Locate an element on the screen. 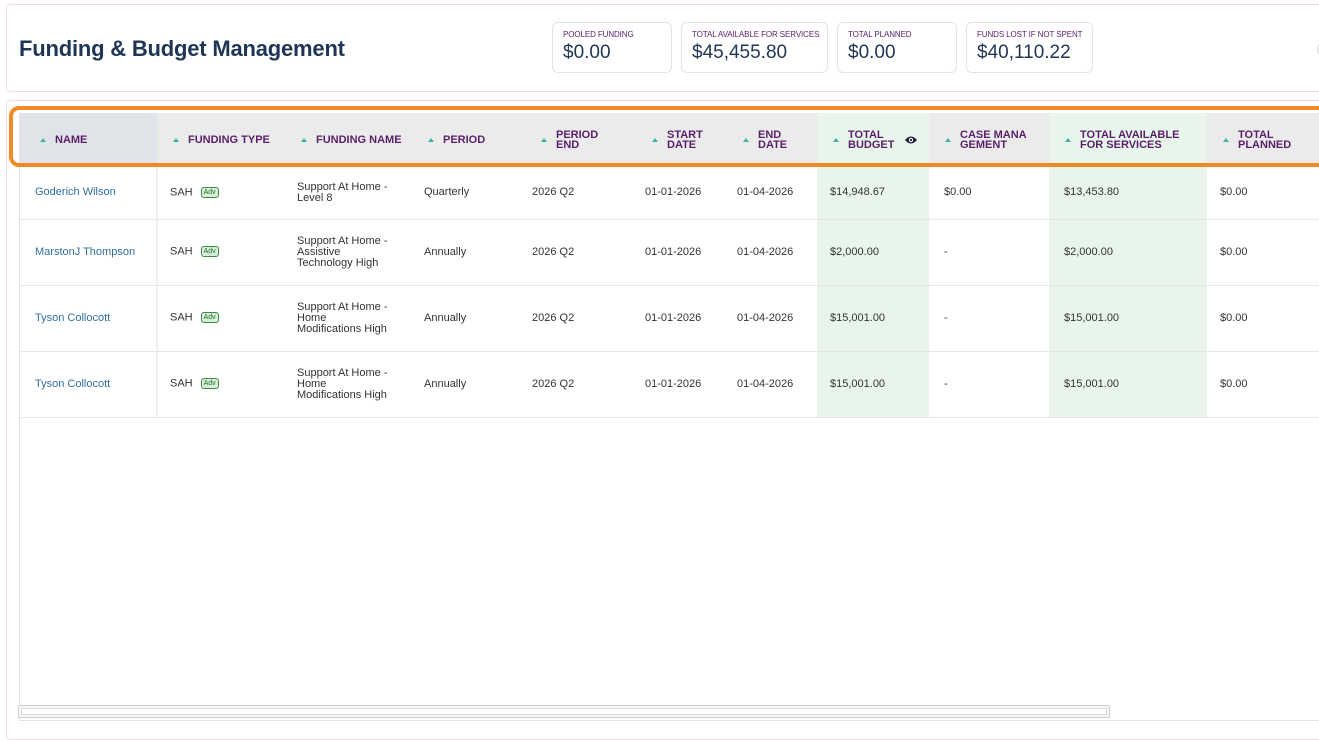 The image size is (1319, 740). client-name-link: Goderich Wilson is located at coordinates (75, 192).